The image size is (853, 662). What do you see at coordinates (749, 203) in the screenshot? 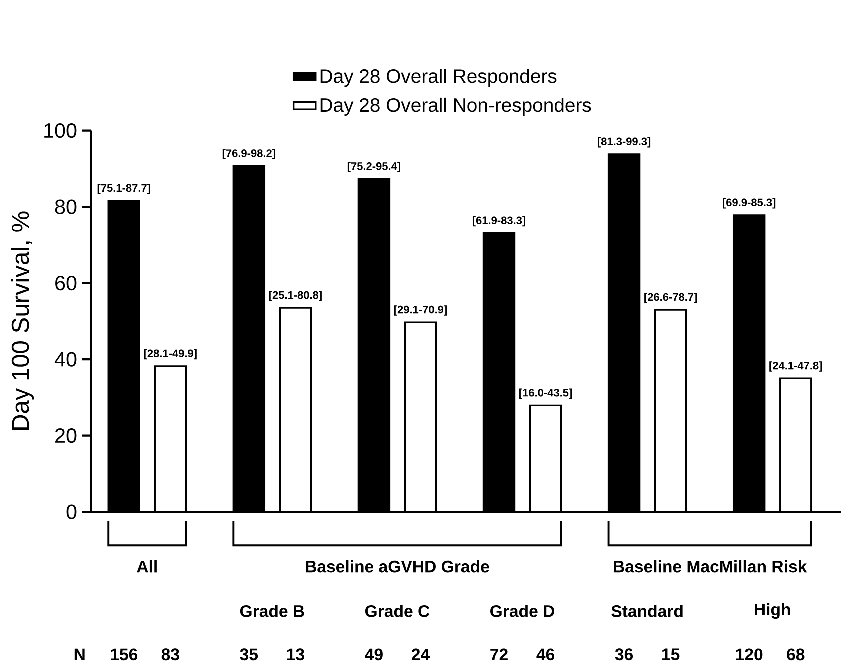
I see `data-label: [69.9-85.3]` at bounding box center [749, 203].